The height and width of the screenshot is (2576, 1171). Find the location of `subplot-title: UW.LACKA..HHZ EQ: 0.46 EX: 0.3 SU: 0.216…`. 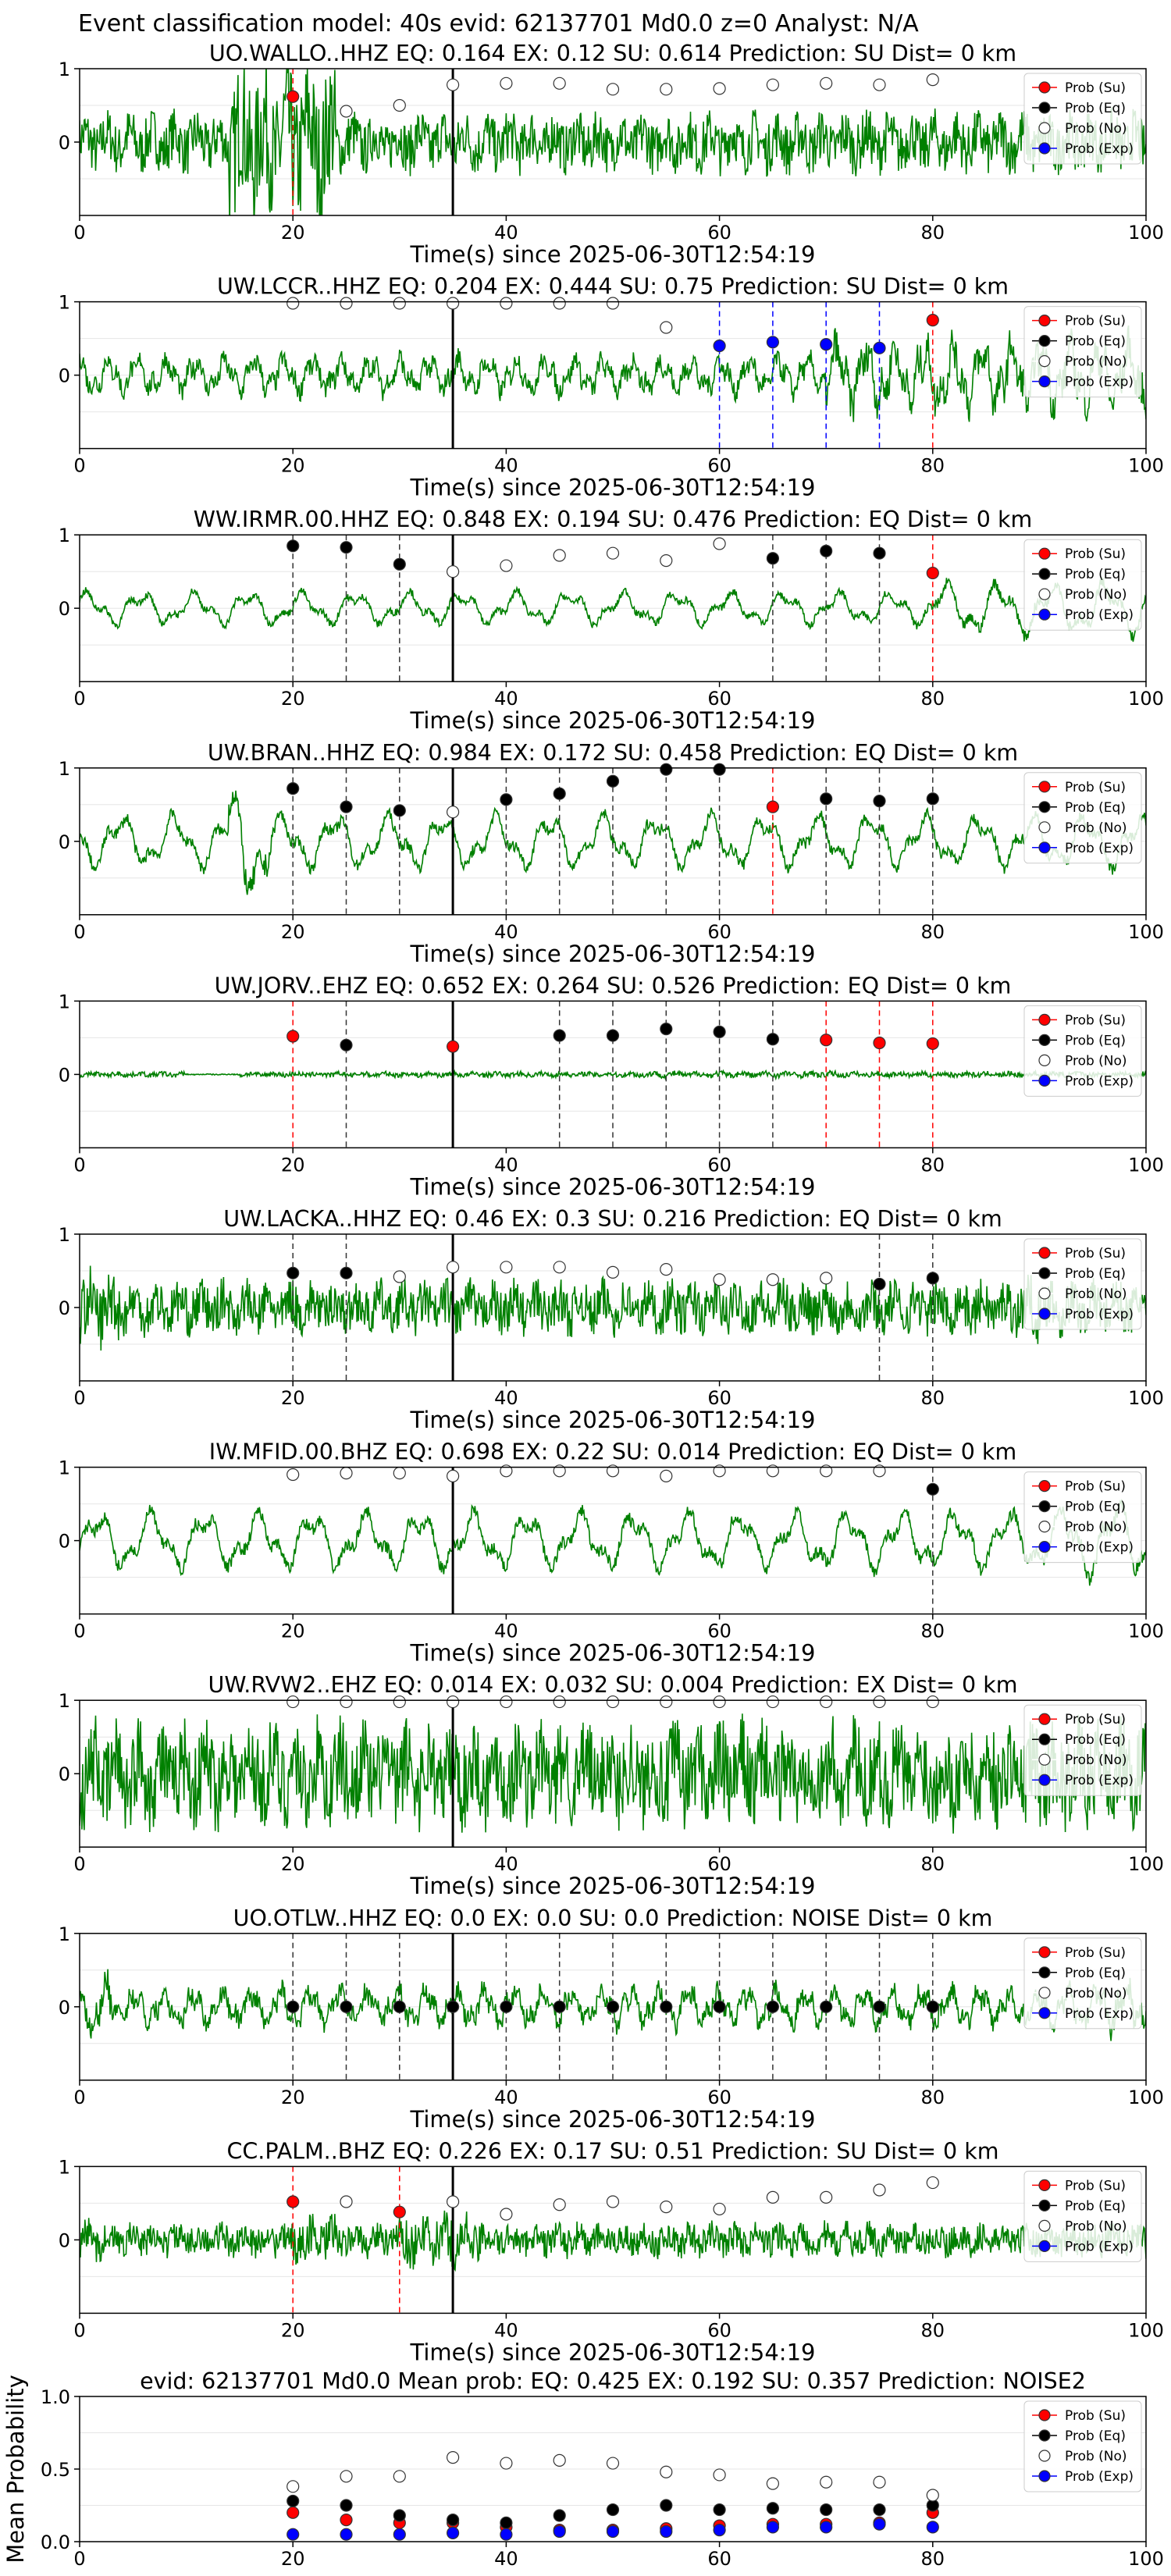

subplot-title: UW.LACKA..HHZ EQ: 0.46 EX: 0.3 SU: 0.216… is located at coordinates (612, 1219).